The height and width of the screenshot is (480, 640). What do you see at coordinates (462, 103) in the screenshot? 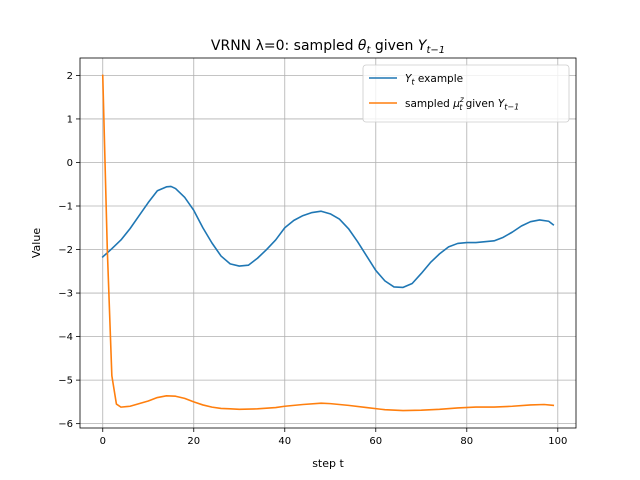
I see `legend-label-sampled-mu: sampled μz t given Yt−1` at bounding box center [462, 103].